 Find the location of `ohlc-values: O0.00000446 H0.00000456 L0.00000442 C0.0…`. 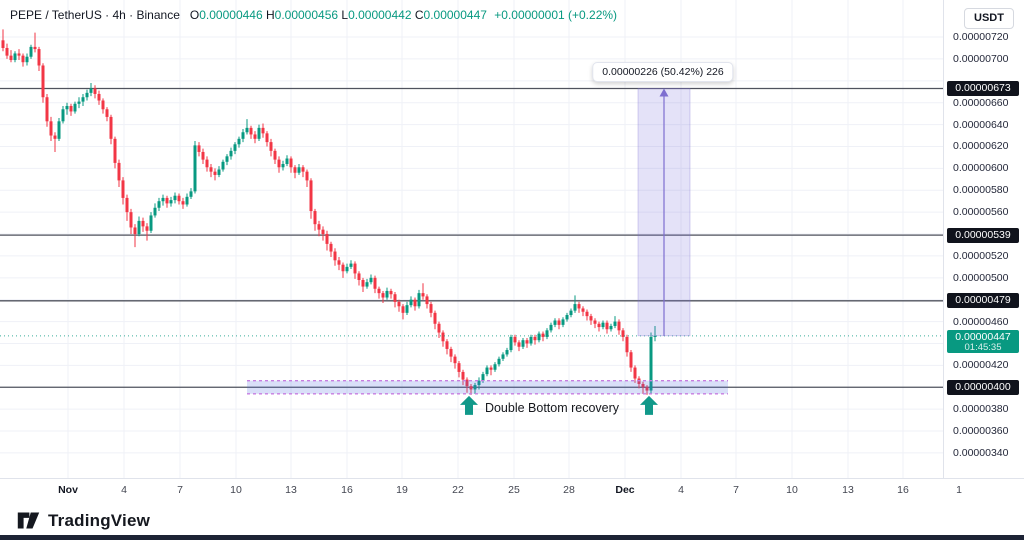

ohlc-values: O0.00000446 H0.00000456 L0.00000442 C0.0… is located at coordinates (340, 15).